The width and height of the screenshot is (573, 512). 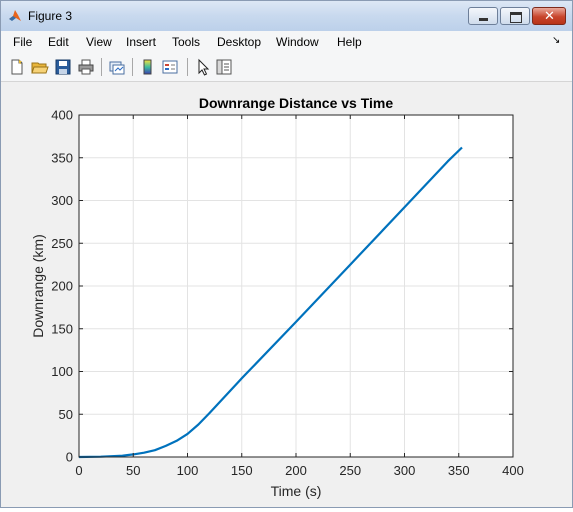 What do you see at coordinates (242, 470) in the screenshot?
I see `x-tick-label: 150` at bounding box center [242, 470].